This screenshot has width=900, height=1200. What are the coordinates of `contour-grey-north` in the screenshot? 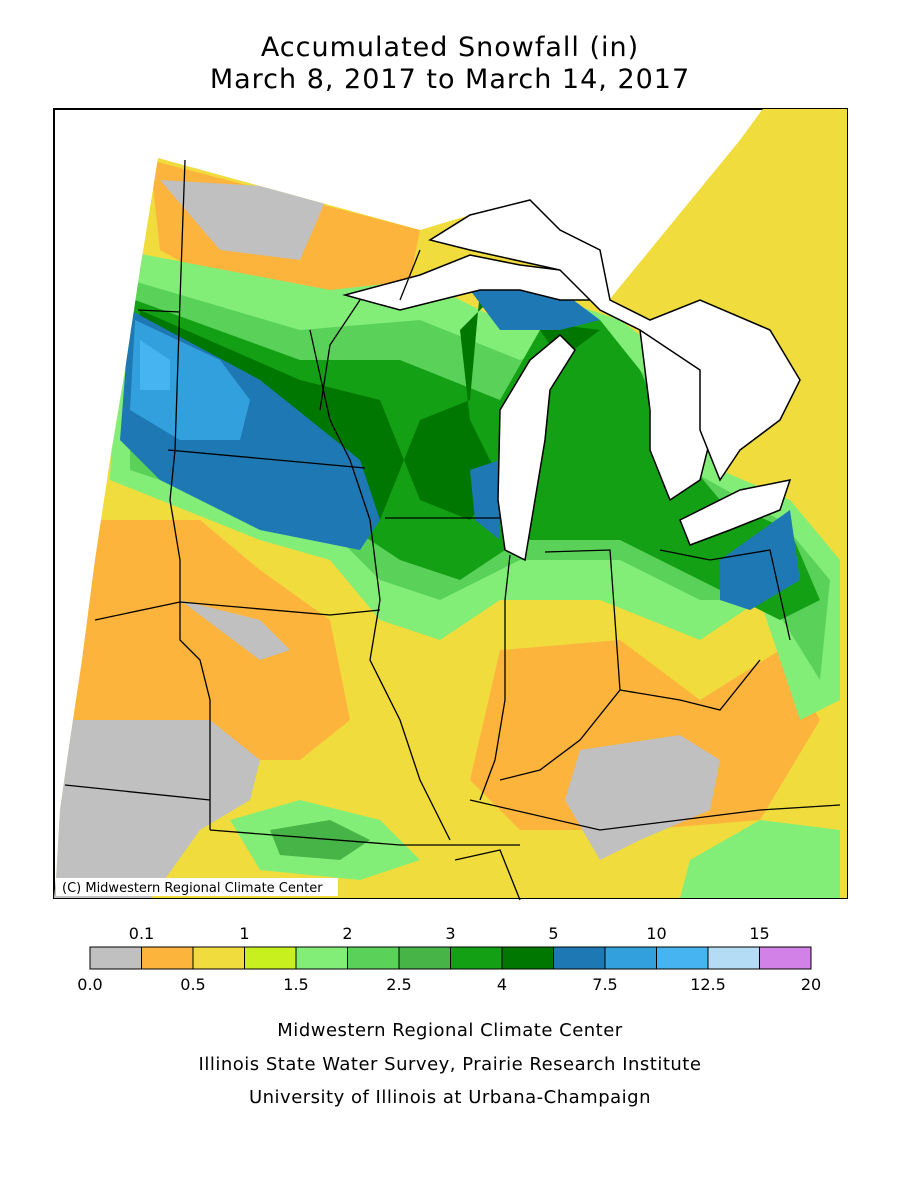 It's located at (245, 220).